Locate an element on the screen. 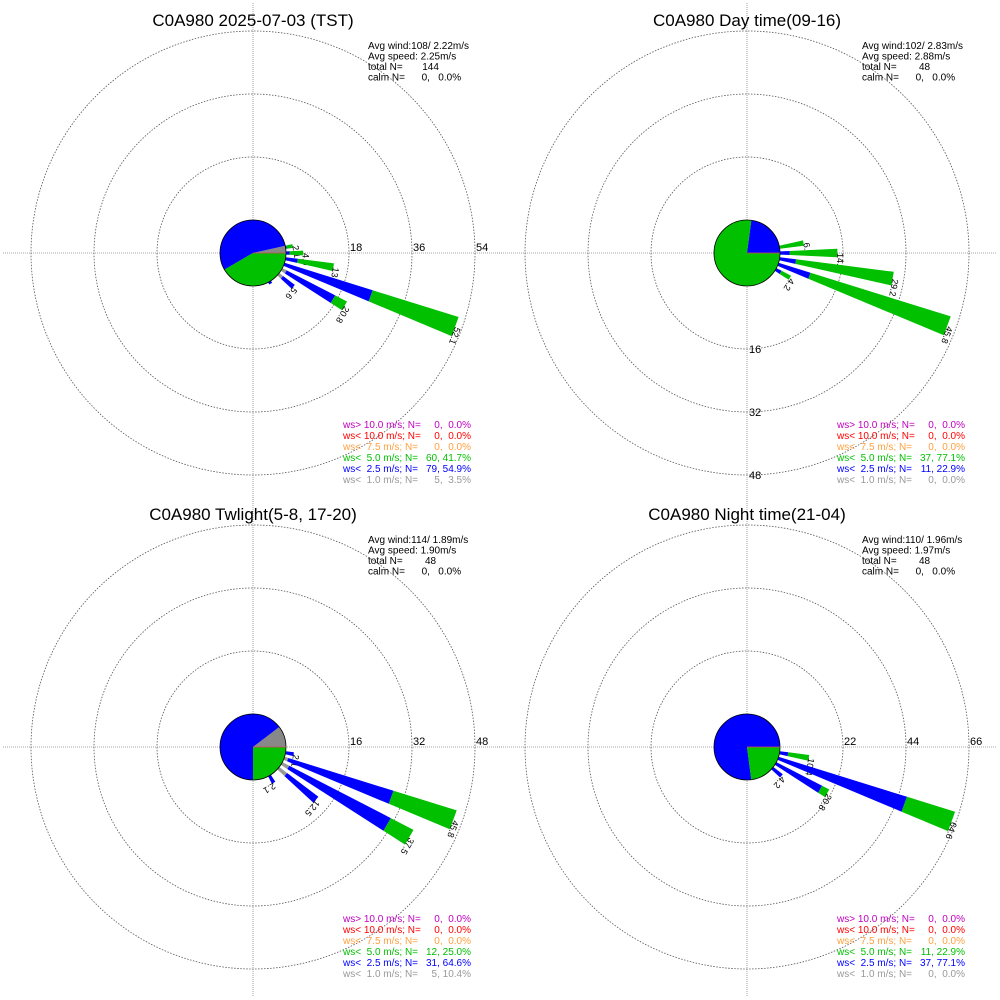 The width and height of the screenshot is (1000, 1000). stat-line: calm N= 0, 0.0% is located at coordinates (908, 78).